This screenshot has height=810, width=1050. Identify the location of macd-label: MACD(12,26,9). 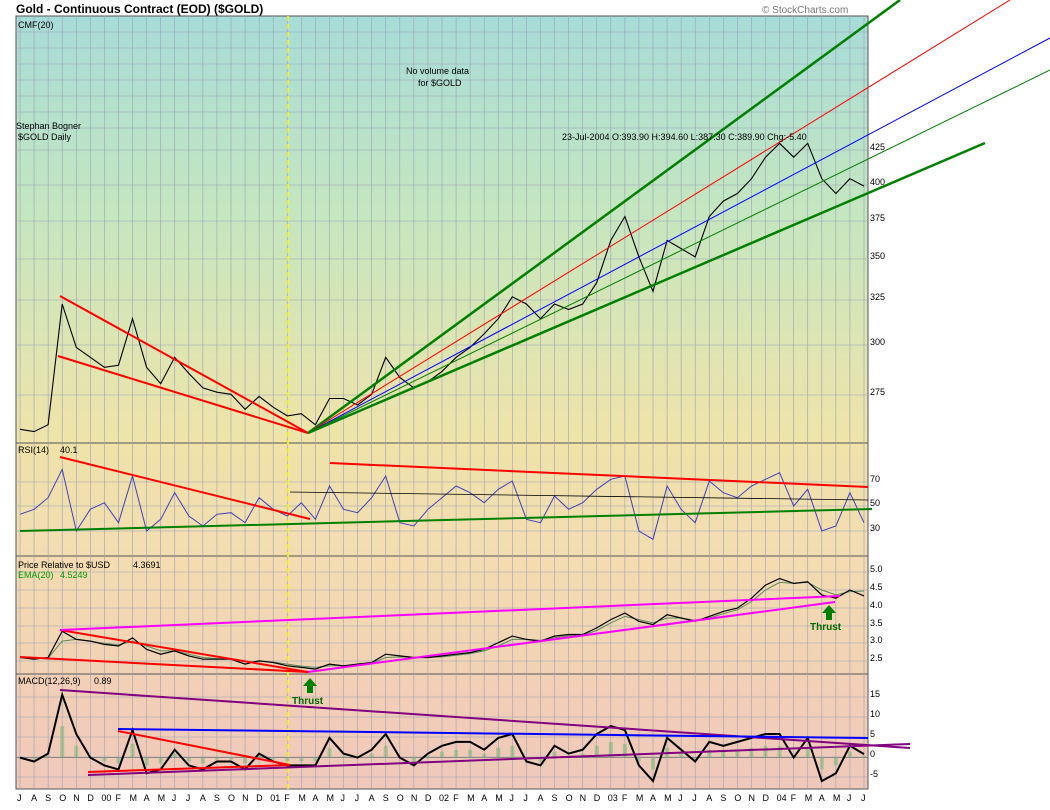
(49, 681).